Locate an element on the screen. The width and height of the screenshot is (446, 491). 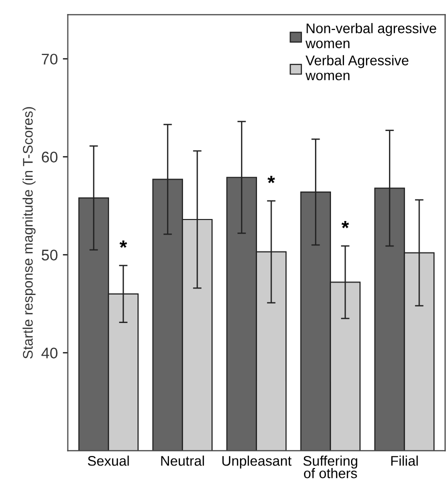
x-tick-label: Sexual is located at coordinates (108, 461).